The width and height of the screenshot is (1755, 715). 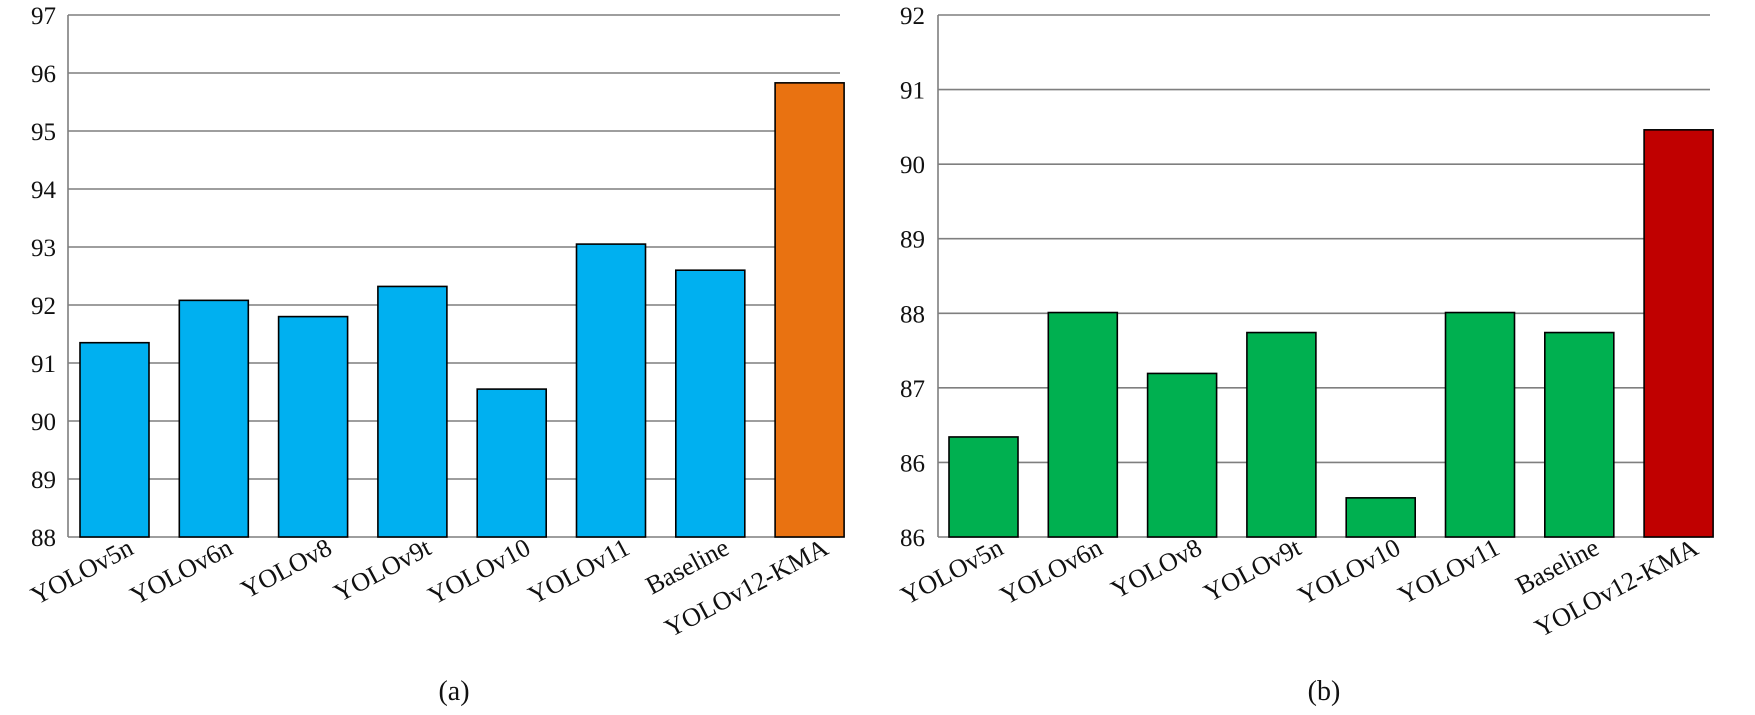 What do you see at coordinates (43, 132) in the screenshot?
I see `y-tick-label: 95` at bounding box center [43, 132].